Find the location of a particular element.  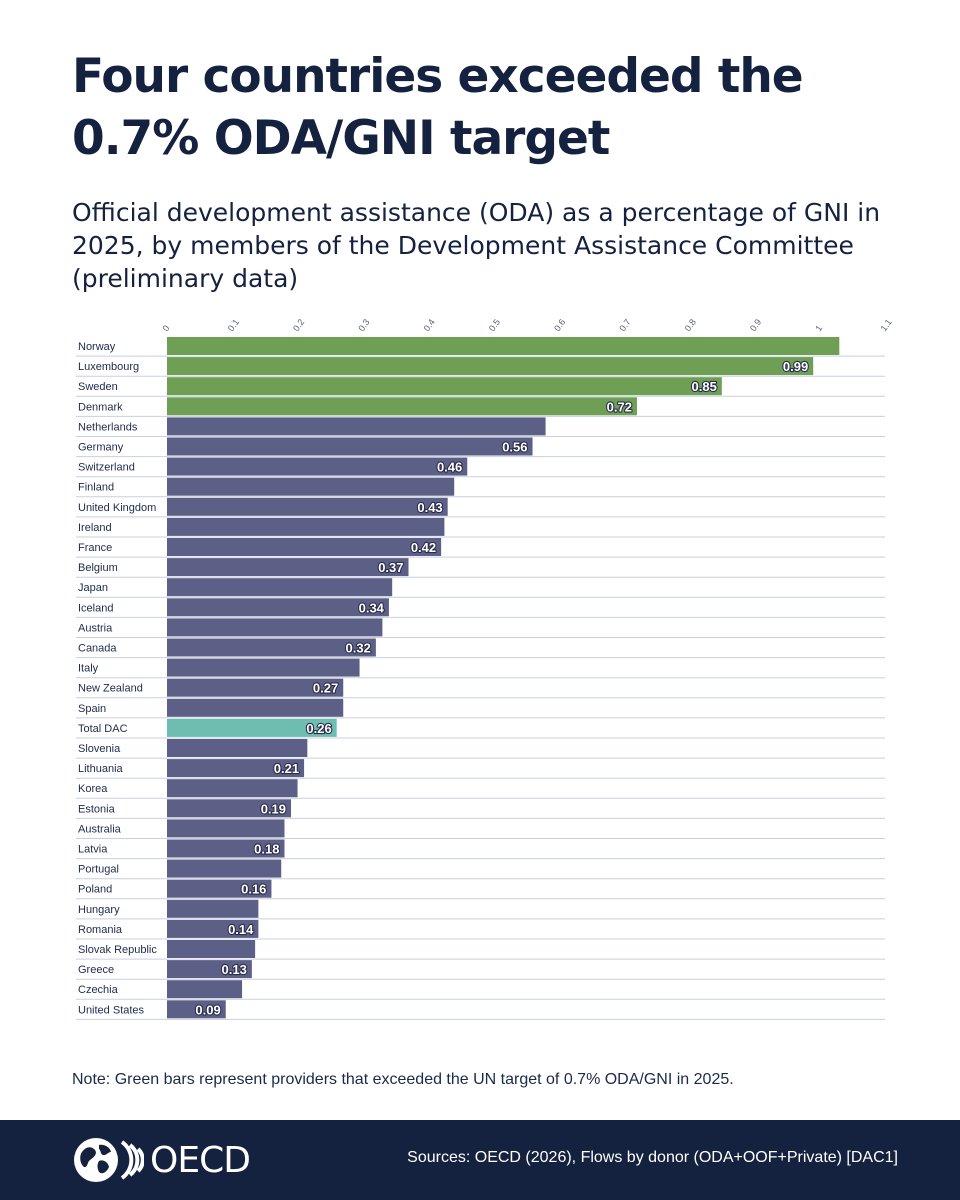

data-label: 0.21 is located at coordinates (286, 768).